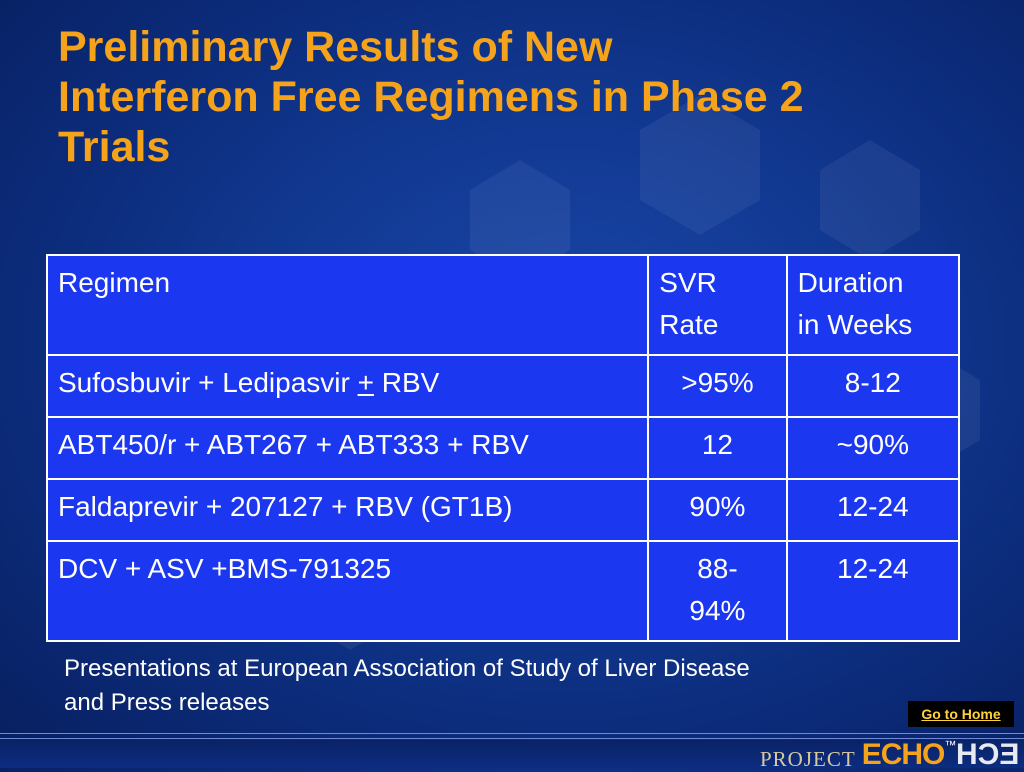 The height and width of the screenshot is (772, 1024). What do you see at coordinates (873, 386) in the screenshot?
I see `duration-cell: 8-12` at bounding box center [873, 386].